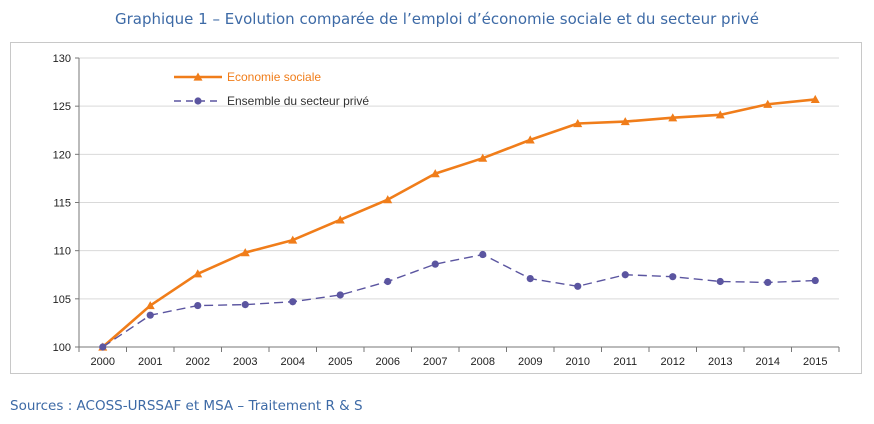  I want to click on x-tick-label: 2010, so click(578, 362).